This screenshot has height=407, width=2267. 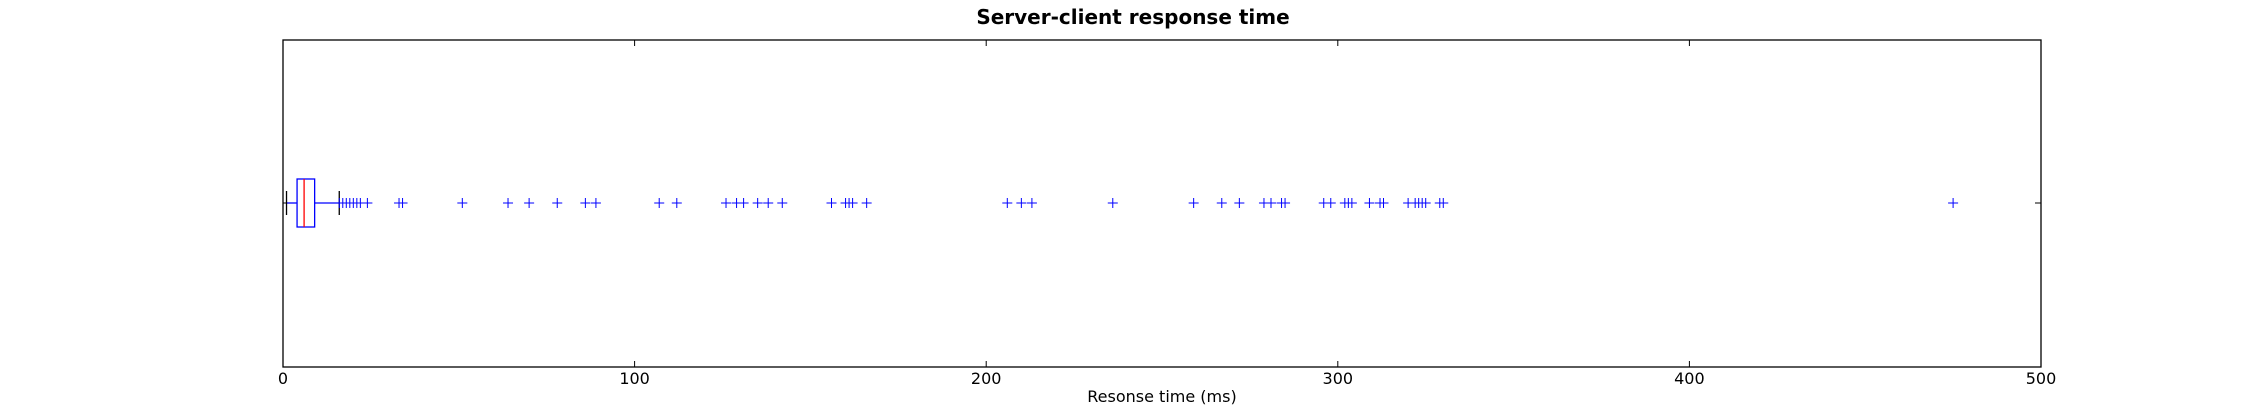 What do you see at coordinates (1689, 378) in the screenshot?
I see `x-tick-label-4: 400` at bounding box center [1689, 378].